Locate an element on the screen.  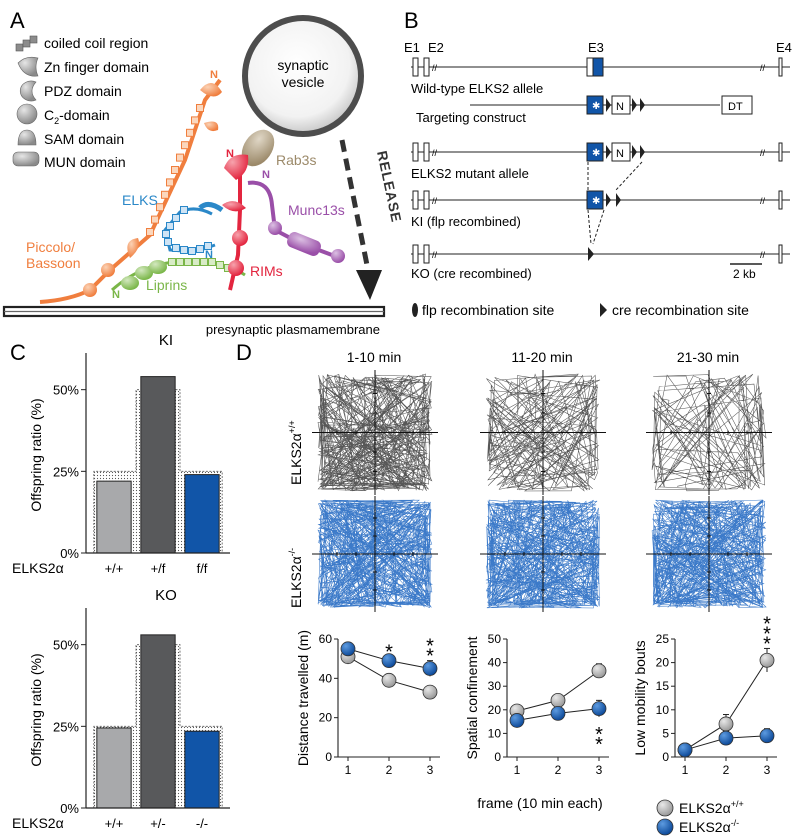
y-tick-label: 40 is located at coordinates (326, 678).